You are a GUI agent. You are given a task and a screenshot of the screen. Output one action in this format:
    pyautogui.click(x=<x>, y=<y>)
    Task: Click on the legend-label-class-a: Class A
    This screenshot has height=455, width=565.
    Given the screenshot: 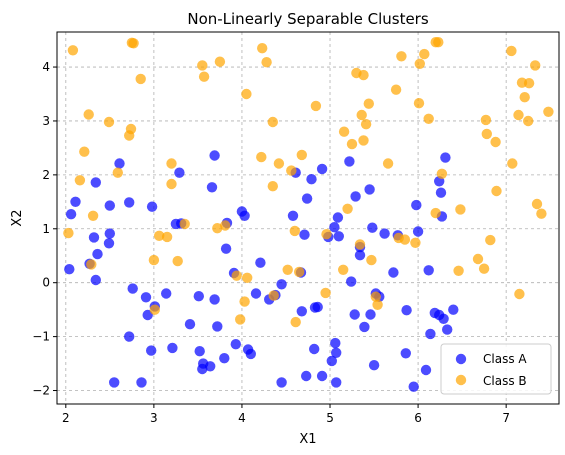 What is the action you would take?
    pyautogui.click(x=505, y=359)
    